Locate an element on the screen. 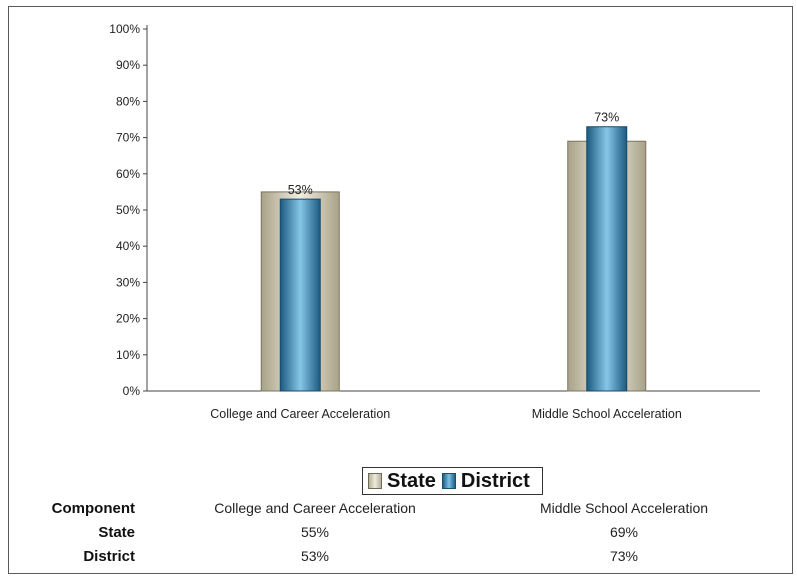  table-row-label: State is located at coordinates (116, 532).